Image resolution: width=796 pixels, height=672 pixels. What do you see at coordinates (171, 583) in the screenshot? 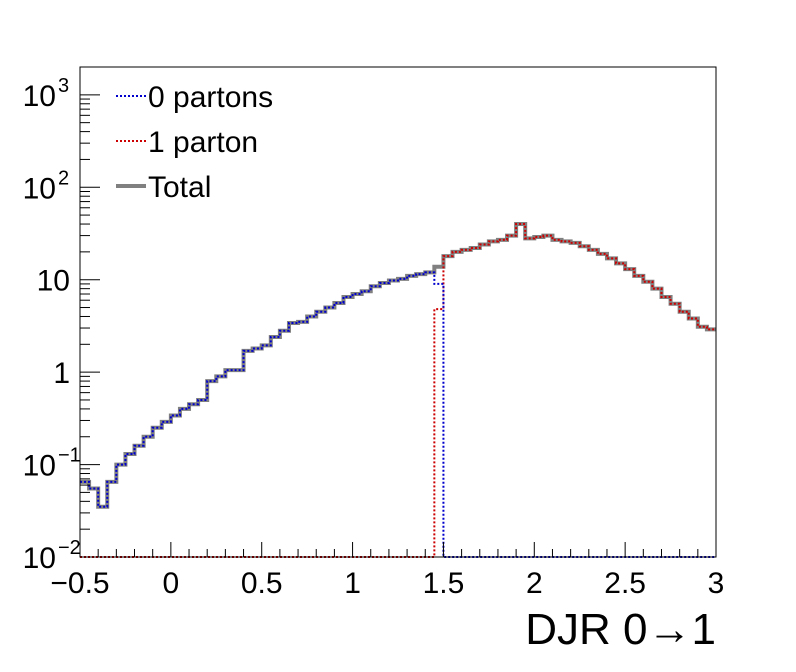
I see `x-tick-label: 0` at bounding box center [171, 583].